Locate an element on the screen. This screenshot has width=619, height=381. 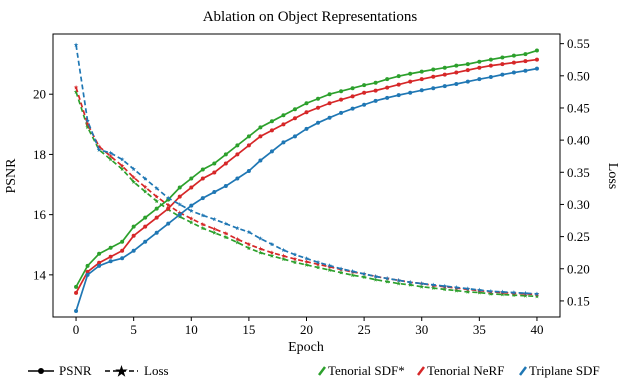
x-tick-label: 15 is located at coordinates (248, 329).